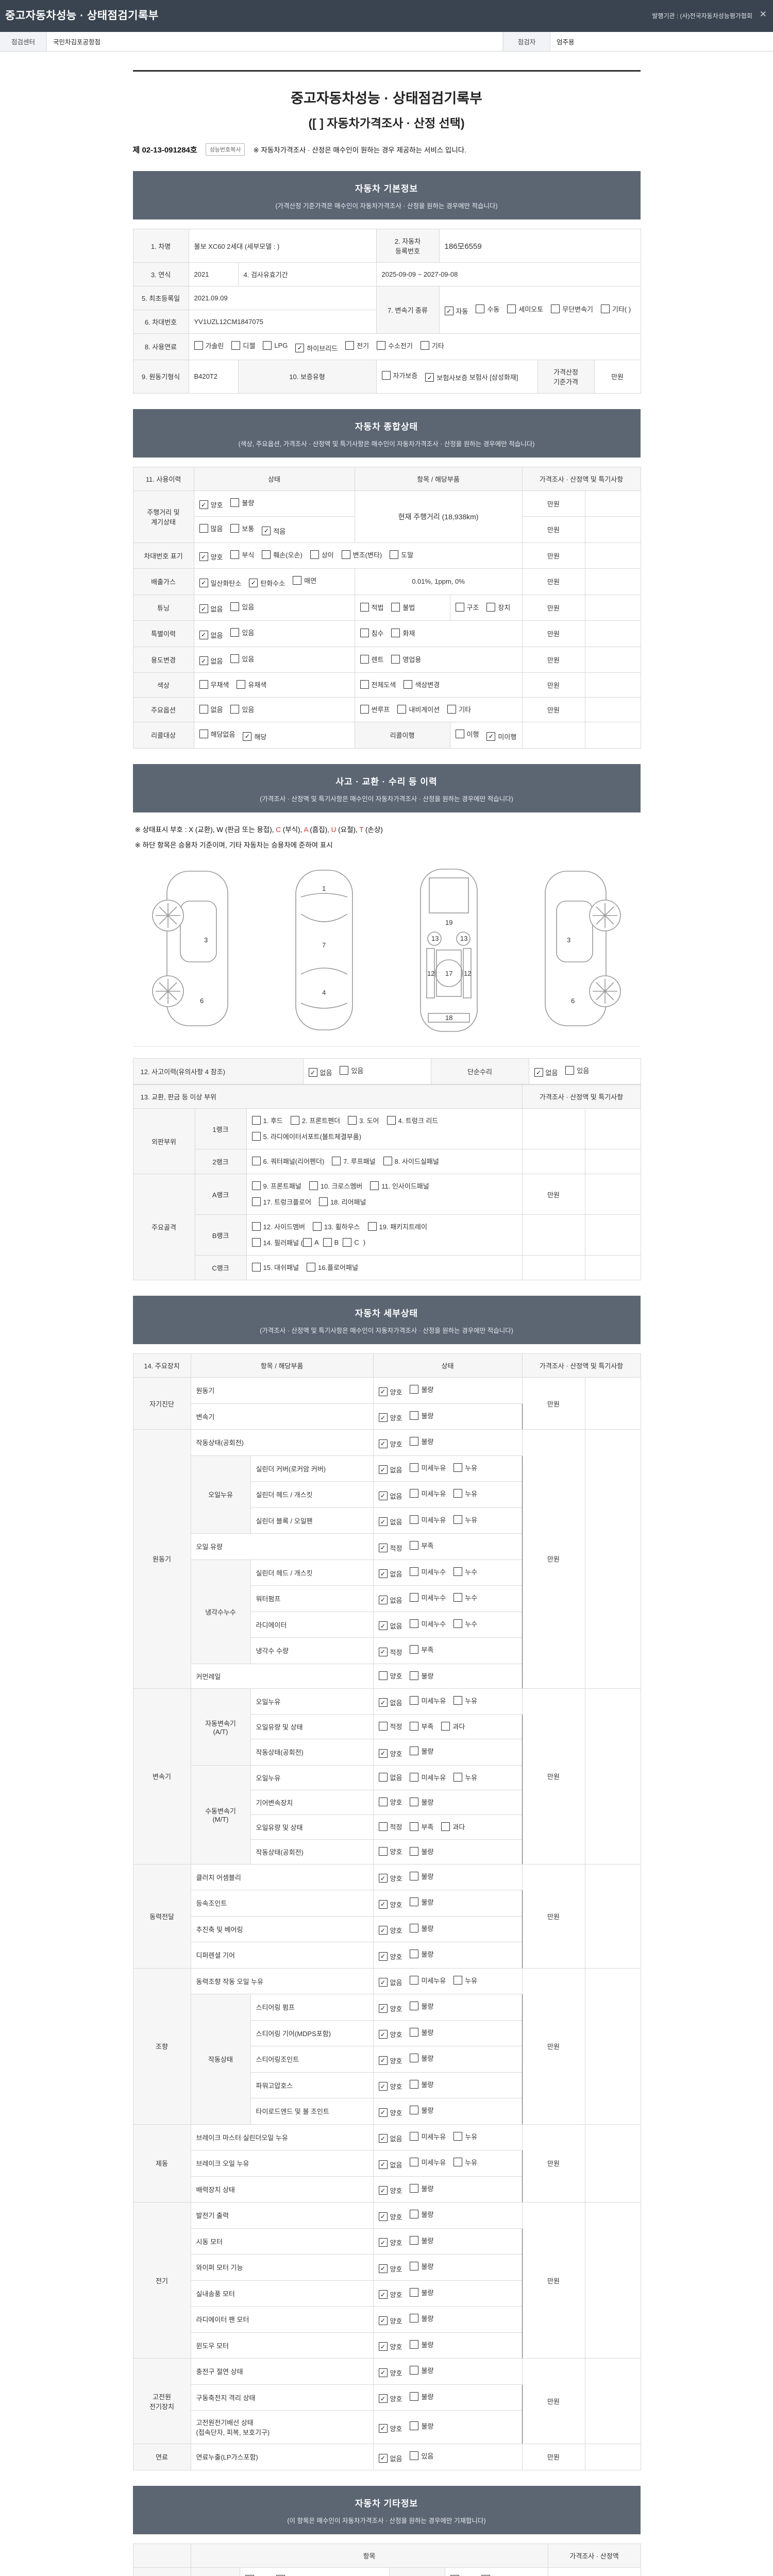 The height and width of the screenshot is (2576, 773). Describe the element at coordinates (275, 345) in the screenshot. I see `checkbox-LPG: LPG` at that location.